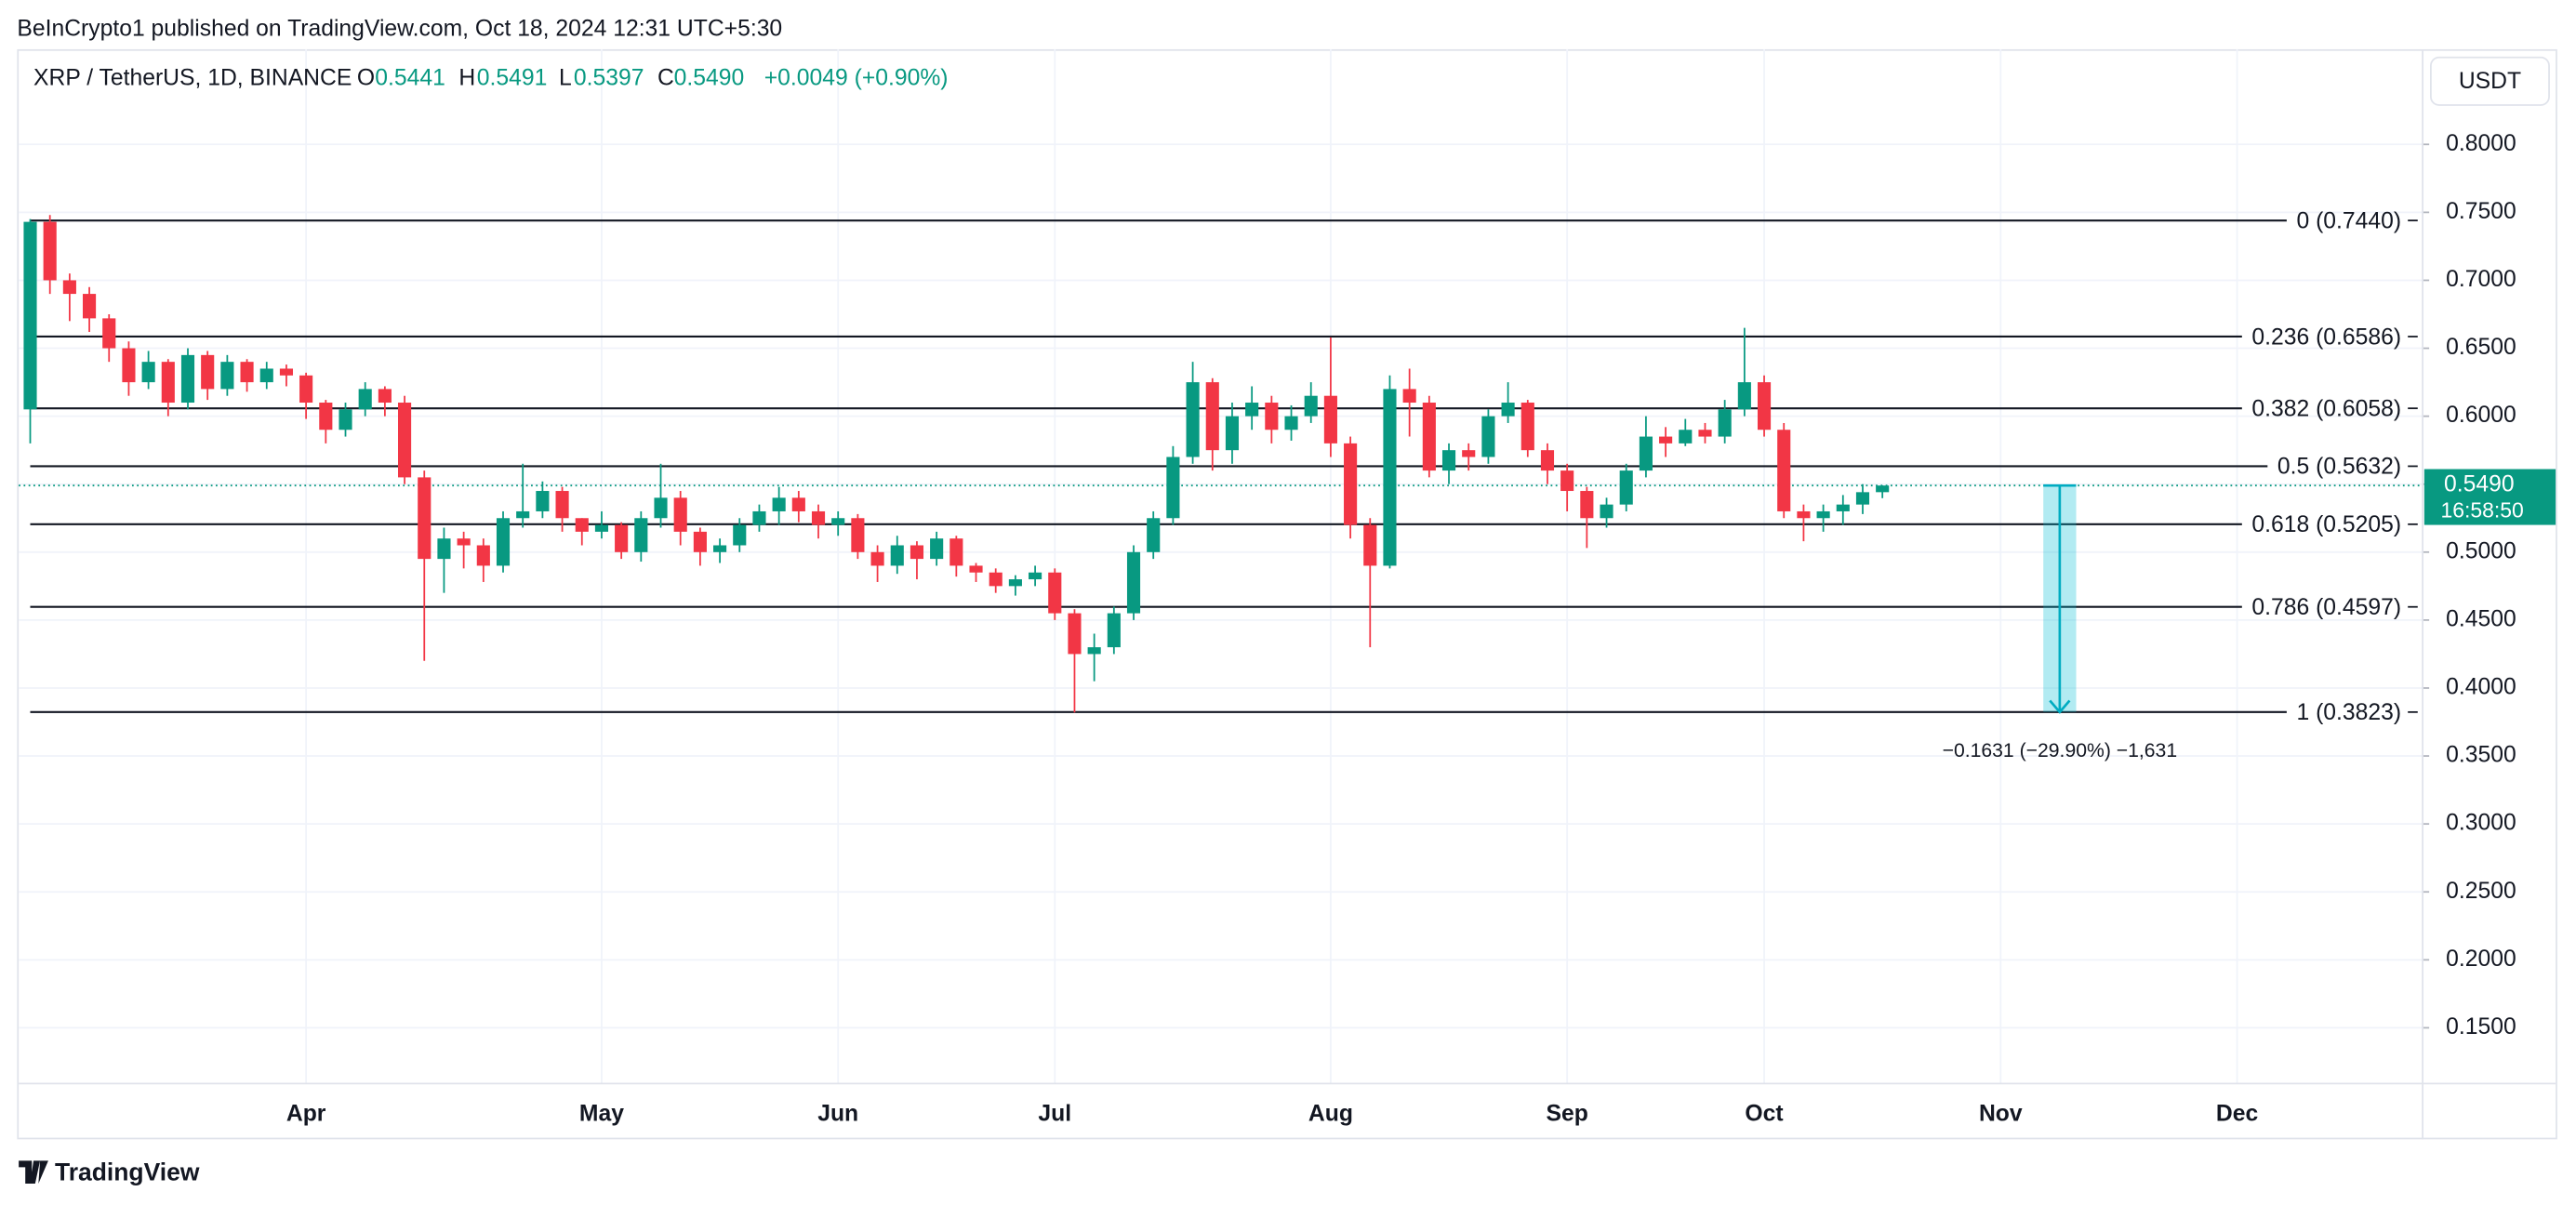 The width and height of the screenshot is (2576, 1205). What do you see at coordinates (601, 1113) in the screenshot?
I see `x-tick-label: May` at bounding box center [601, 1113].